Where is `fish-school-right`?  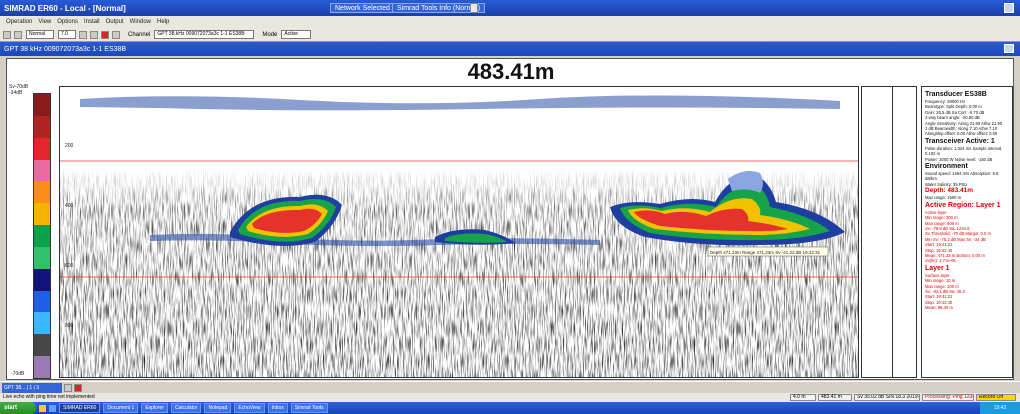
fish-school-right is located at coordinates (727, 208).